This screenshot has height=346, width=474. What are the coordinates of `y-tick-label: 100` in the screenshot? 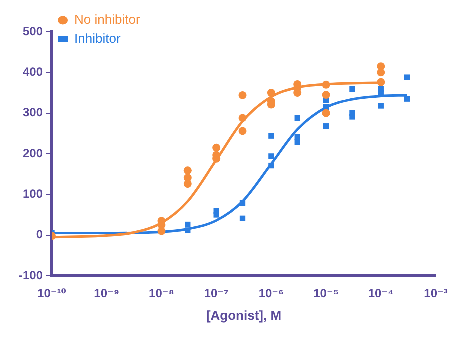 It's located at (33, 193).